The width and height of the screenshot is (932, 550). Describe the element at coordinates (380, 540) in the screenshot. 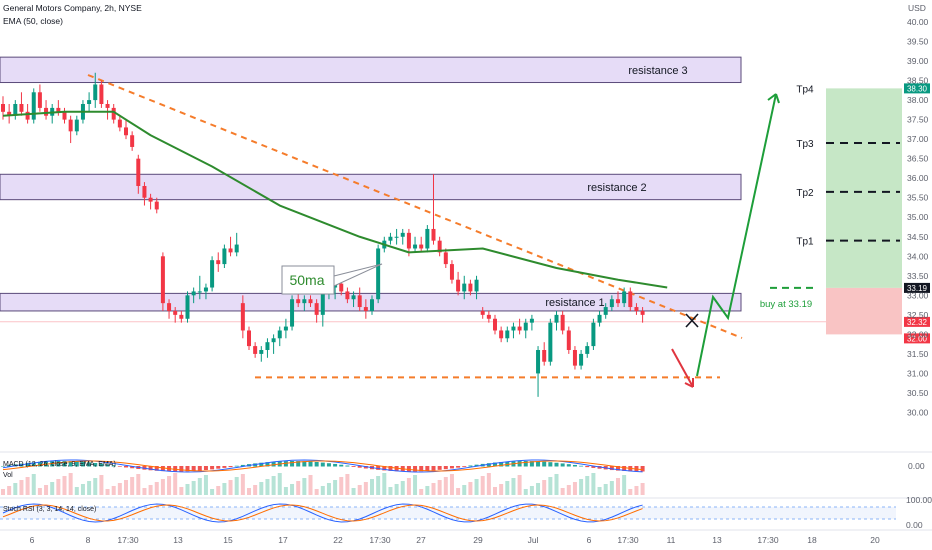

I see `time-tick: 17:30` at that location.